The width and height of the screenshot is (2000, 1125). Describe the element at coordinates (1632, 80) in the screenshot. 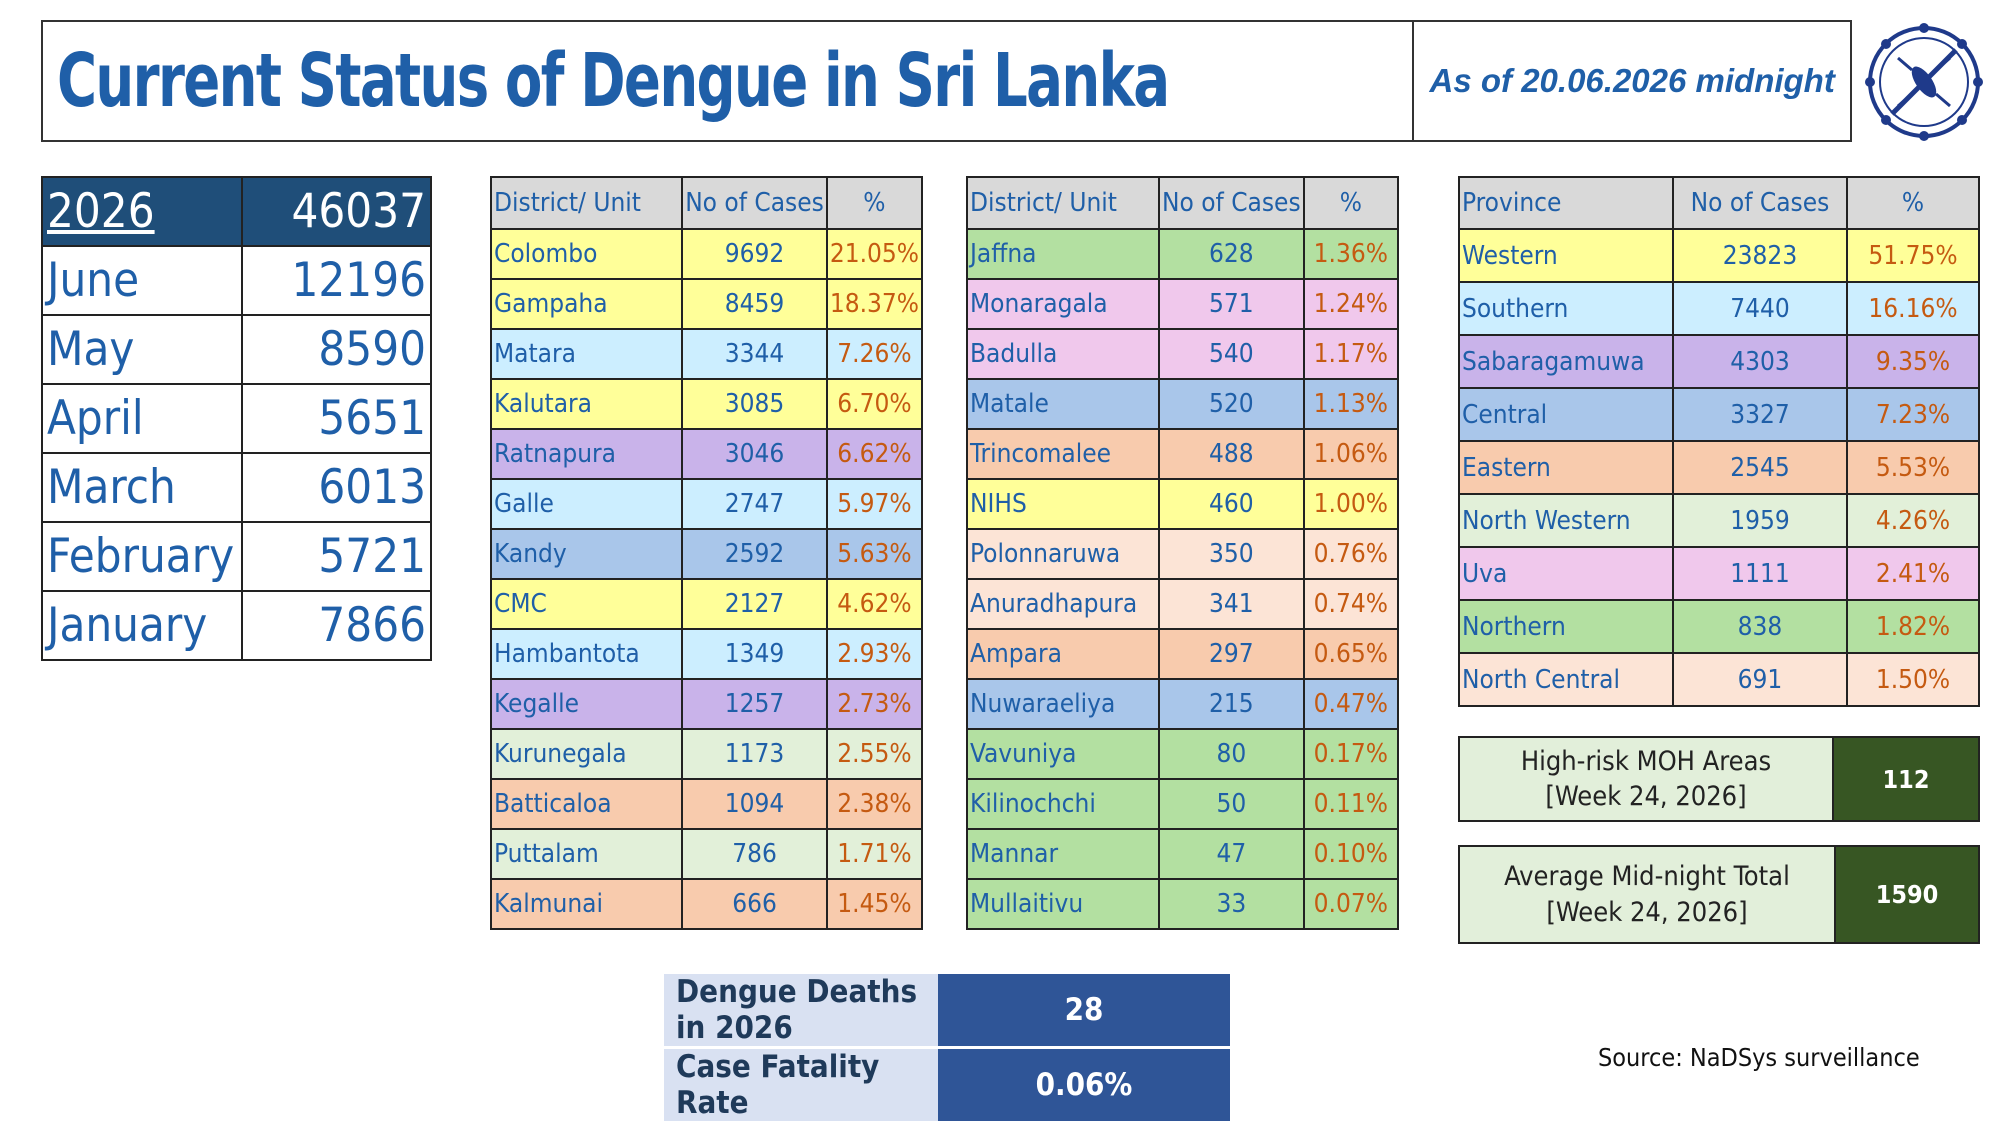

I see `as-of-date: As of 20.06.2026 midnight` at that location.